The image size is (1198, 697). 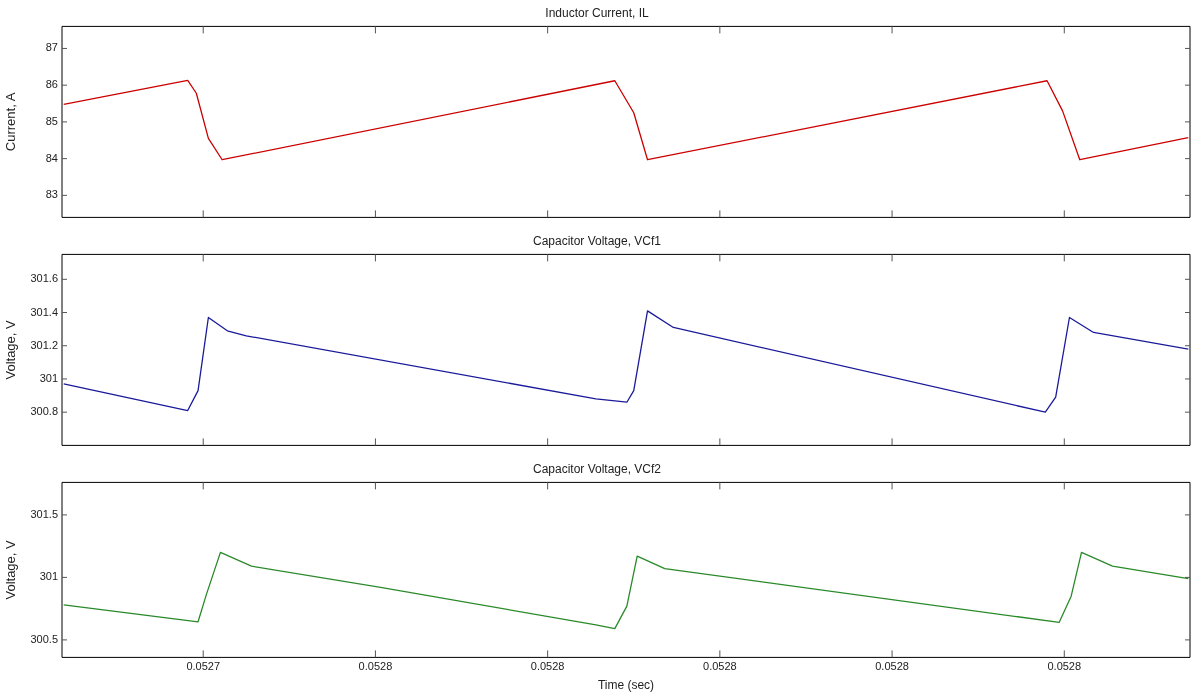 I want to click on y-tick-label: 84, so click(x=51, y=157).